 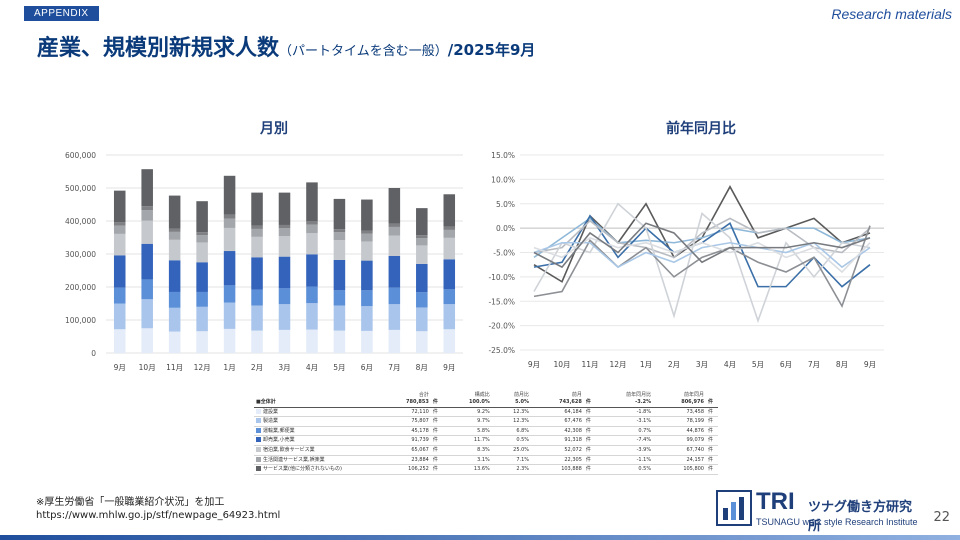 What do you see at coordinates (775, 501) in the screenshot?
I see `logo-tri-text: TRI` at bounding box center [775, 501].